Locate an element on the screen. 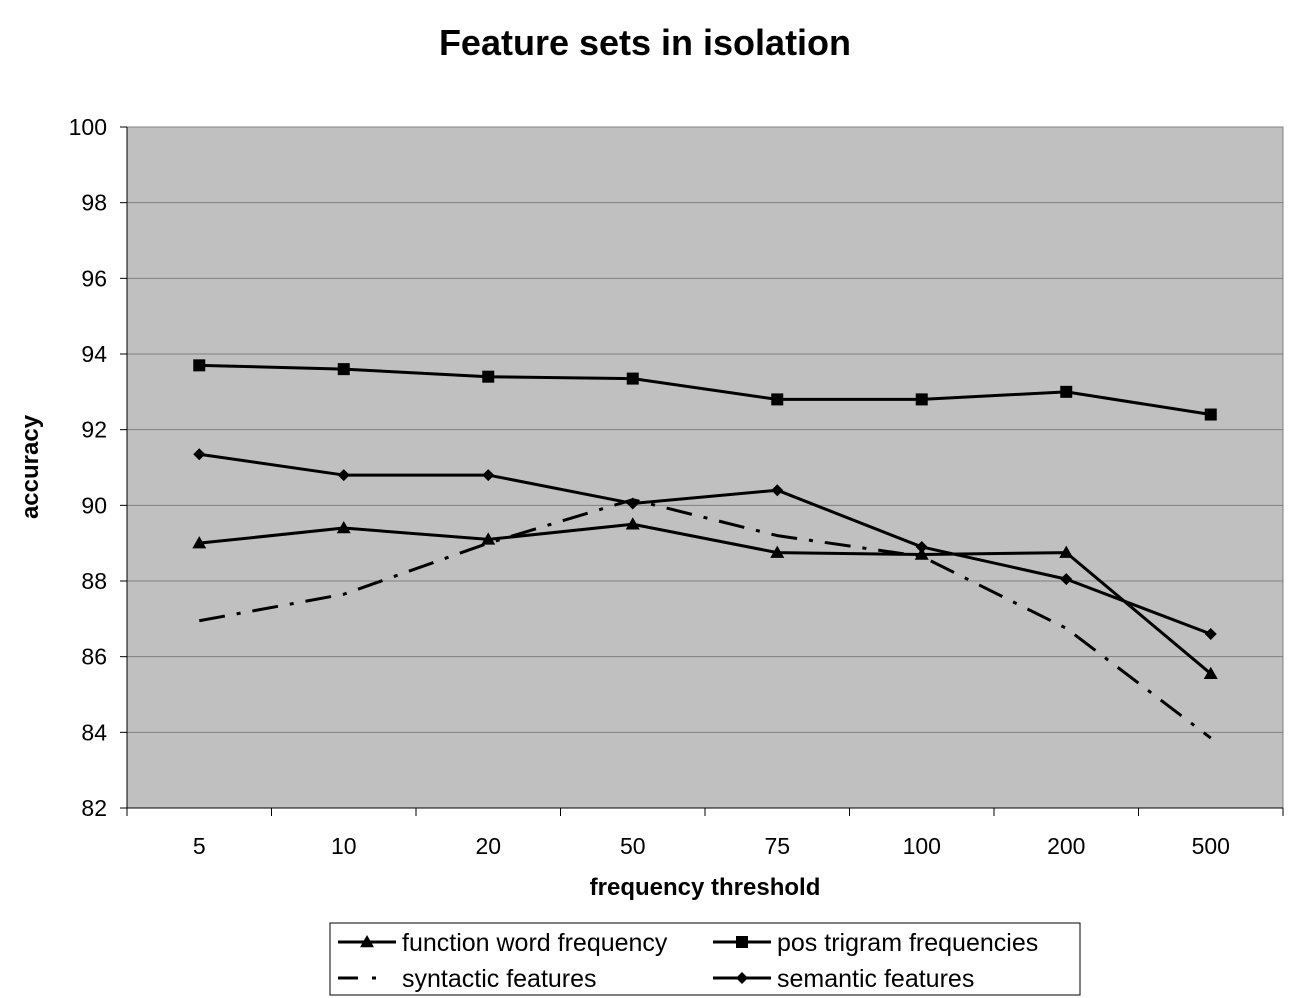 This screenshot has width=1295, height=998. x-tick-label: 5 is located at coordinates (199, 846).